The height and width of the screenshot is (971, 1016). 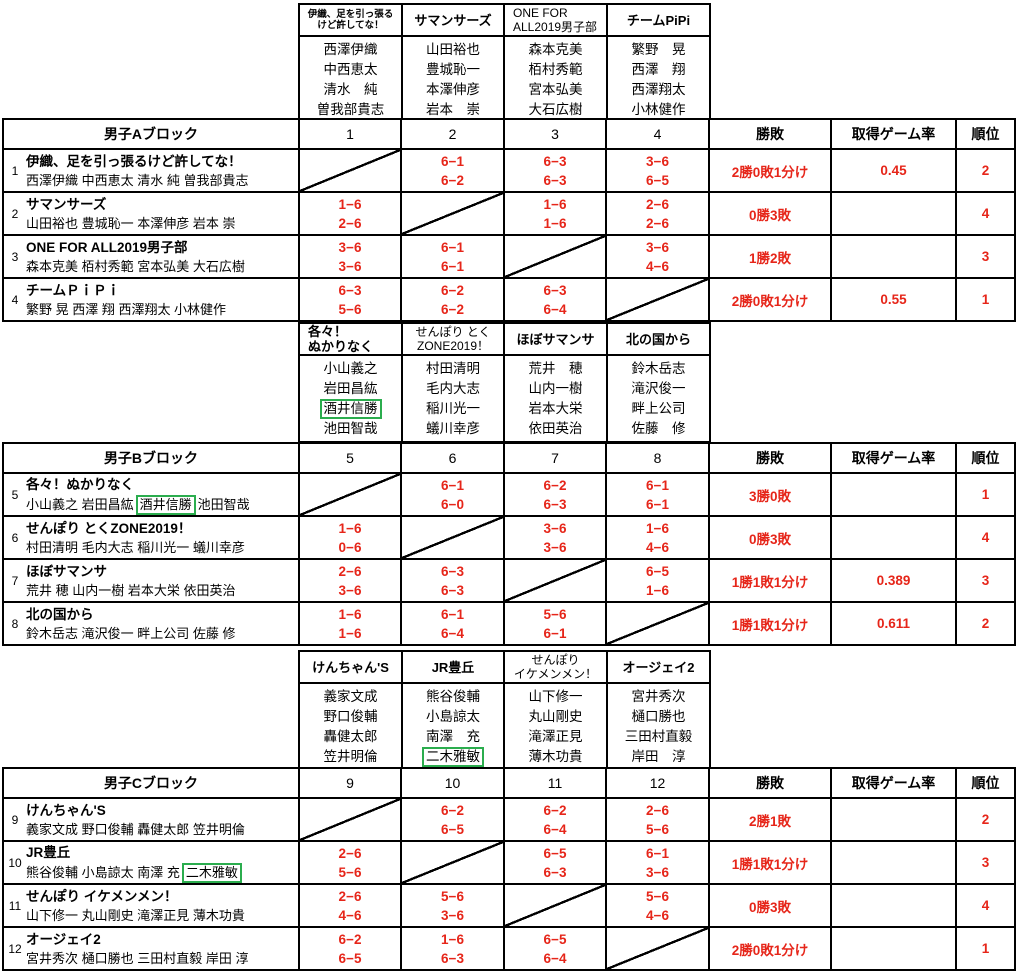 I want to click on team-name: せんぽり イケメンメン！, so click(x=102, y=896).